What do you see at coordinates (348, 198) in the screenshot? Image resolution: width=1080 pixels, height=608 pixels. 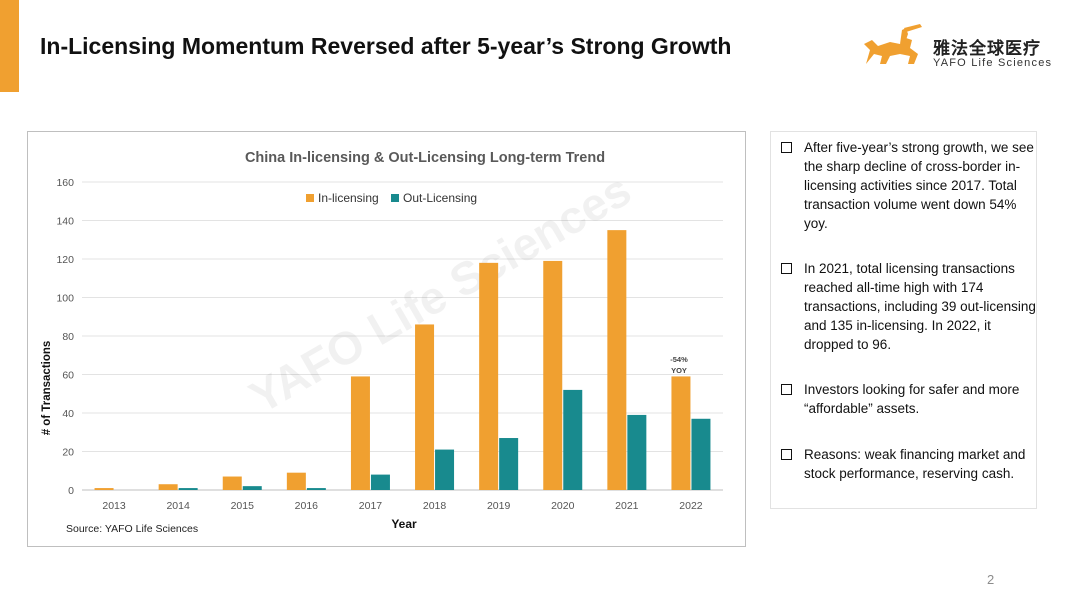 I see `legend-label-in-licensing: In-licensing` at bounding box center [348, 198].